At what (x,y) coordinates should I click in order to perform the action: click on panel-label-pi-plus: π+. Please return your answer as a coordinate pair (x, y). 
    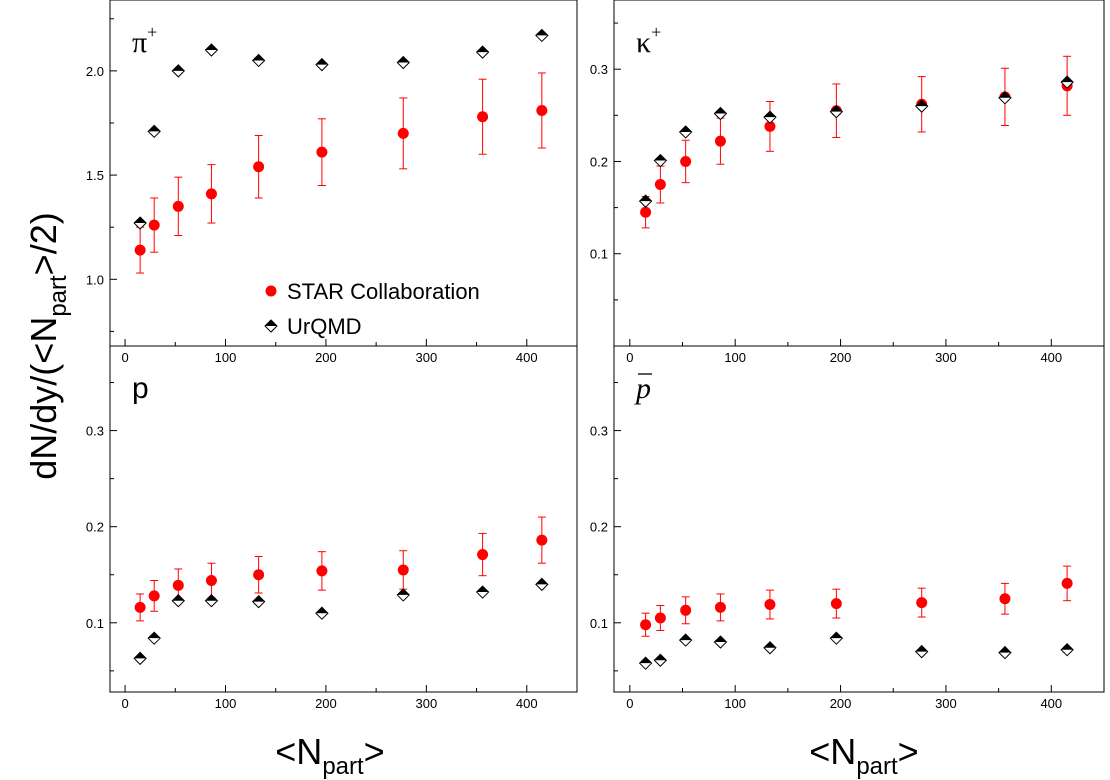
    Looking at the image, I should click on (144, 40).